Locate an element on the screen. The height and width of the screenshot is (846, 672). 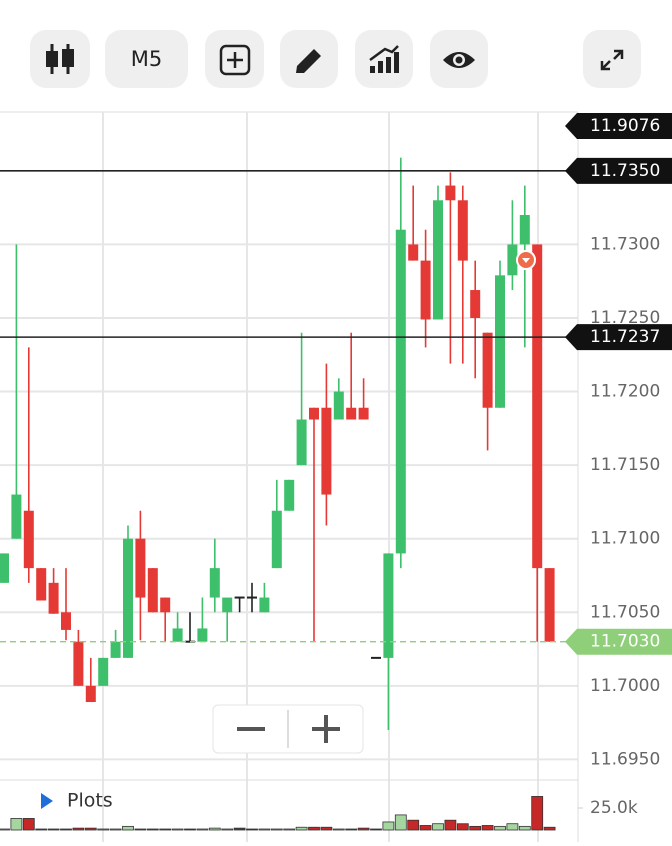
draw-button is located at coordinates (309, 59).